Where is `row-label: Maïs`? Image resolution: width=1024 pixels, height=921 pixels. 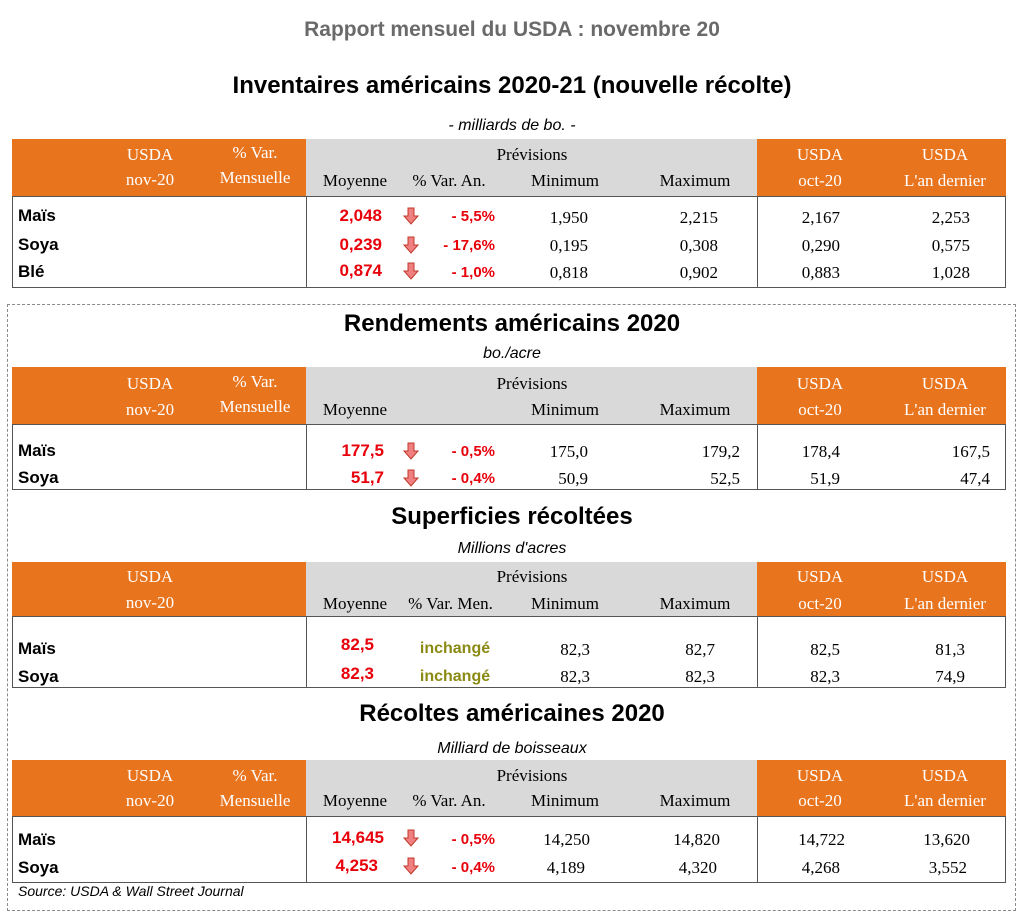
row-label: Maïs is located at coordinates (37, 648).